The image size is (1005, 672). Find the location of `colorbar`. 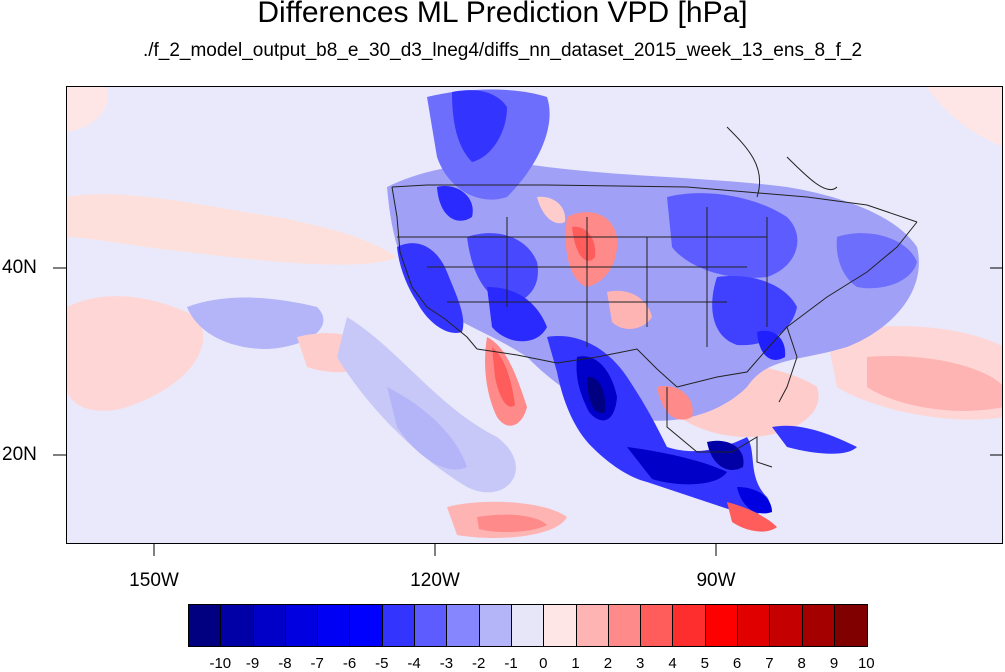

colorbar is located at coordinates (528, 625).